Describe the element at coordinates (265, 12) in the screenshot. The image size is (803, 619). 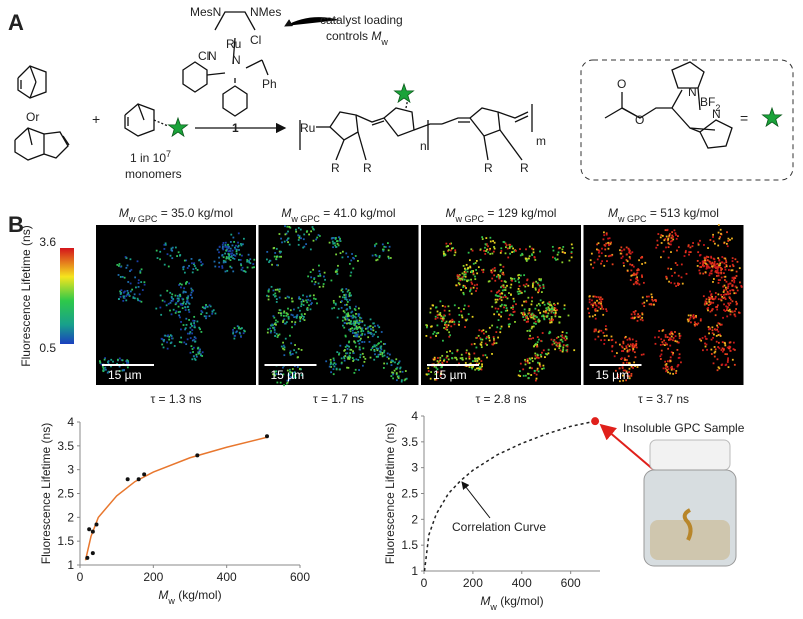
I see `chem-label: NMes` at that location.